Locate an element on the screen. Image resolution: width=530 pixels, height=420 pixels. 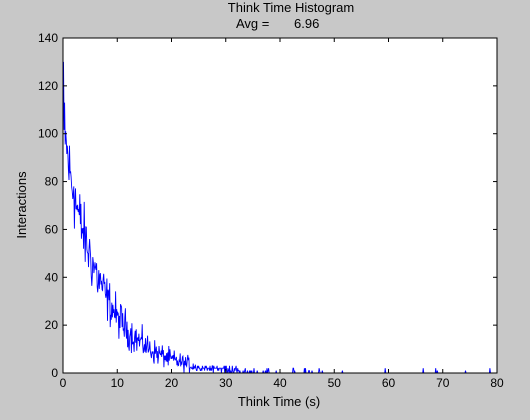
x-tick-label: 70 is located at coordinates (443, 383).